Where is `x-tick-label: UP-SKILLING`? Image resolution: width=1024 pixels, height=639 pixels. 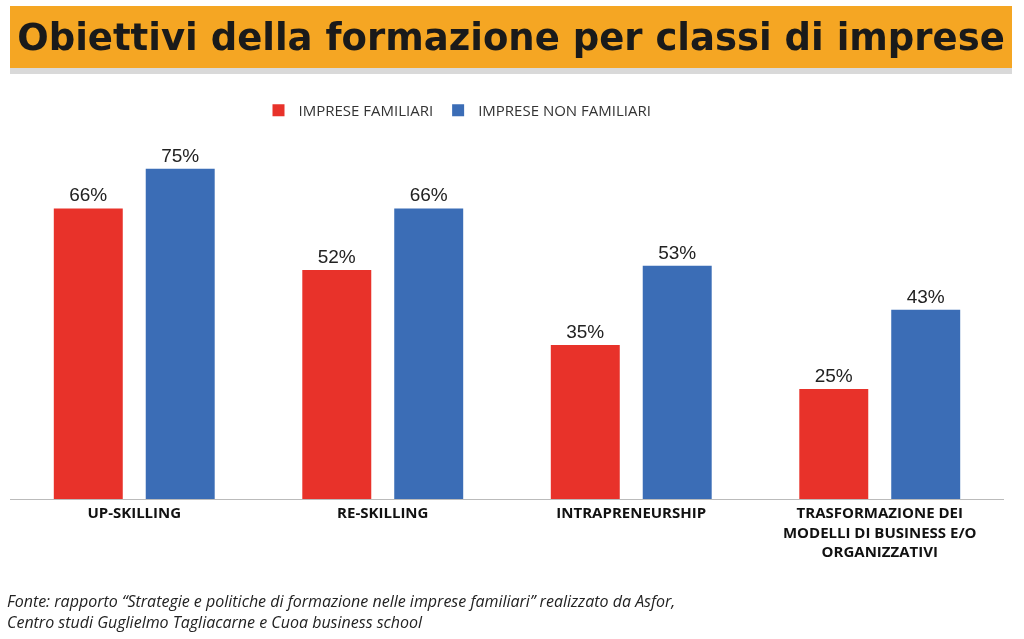
x-tick-label: UP-SKILLING is located at coordinates (134, 512).